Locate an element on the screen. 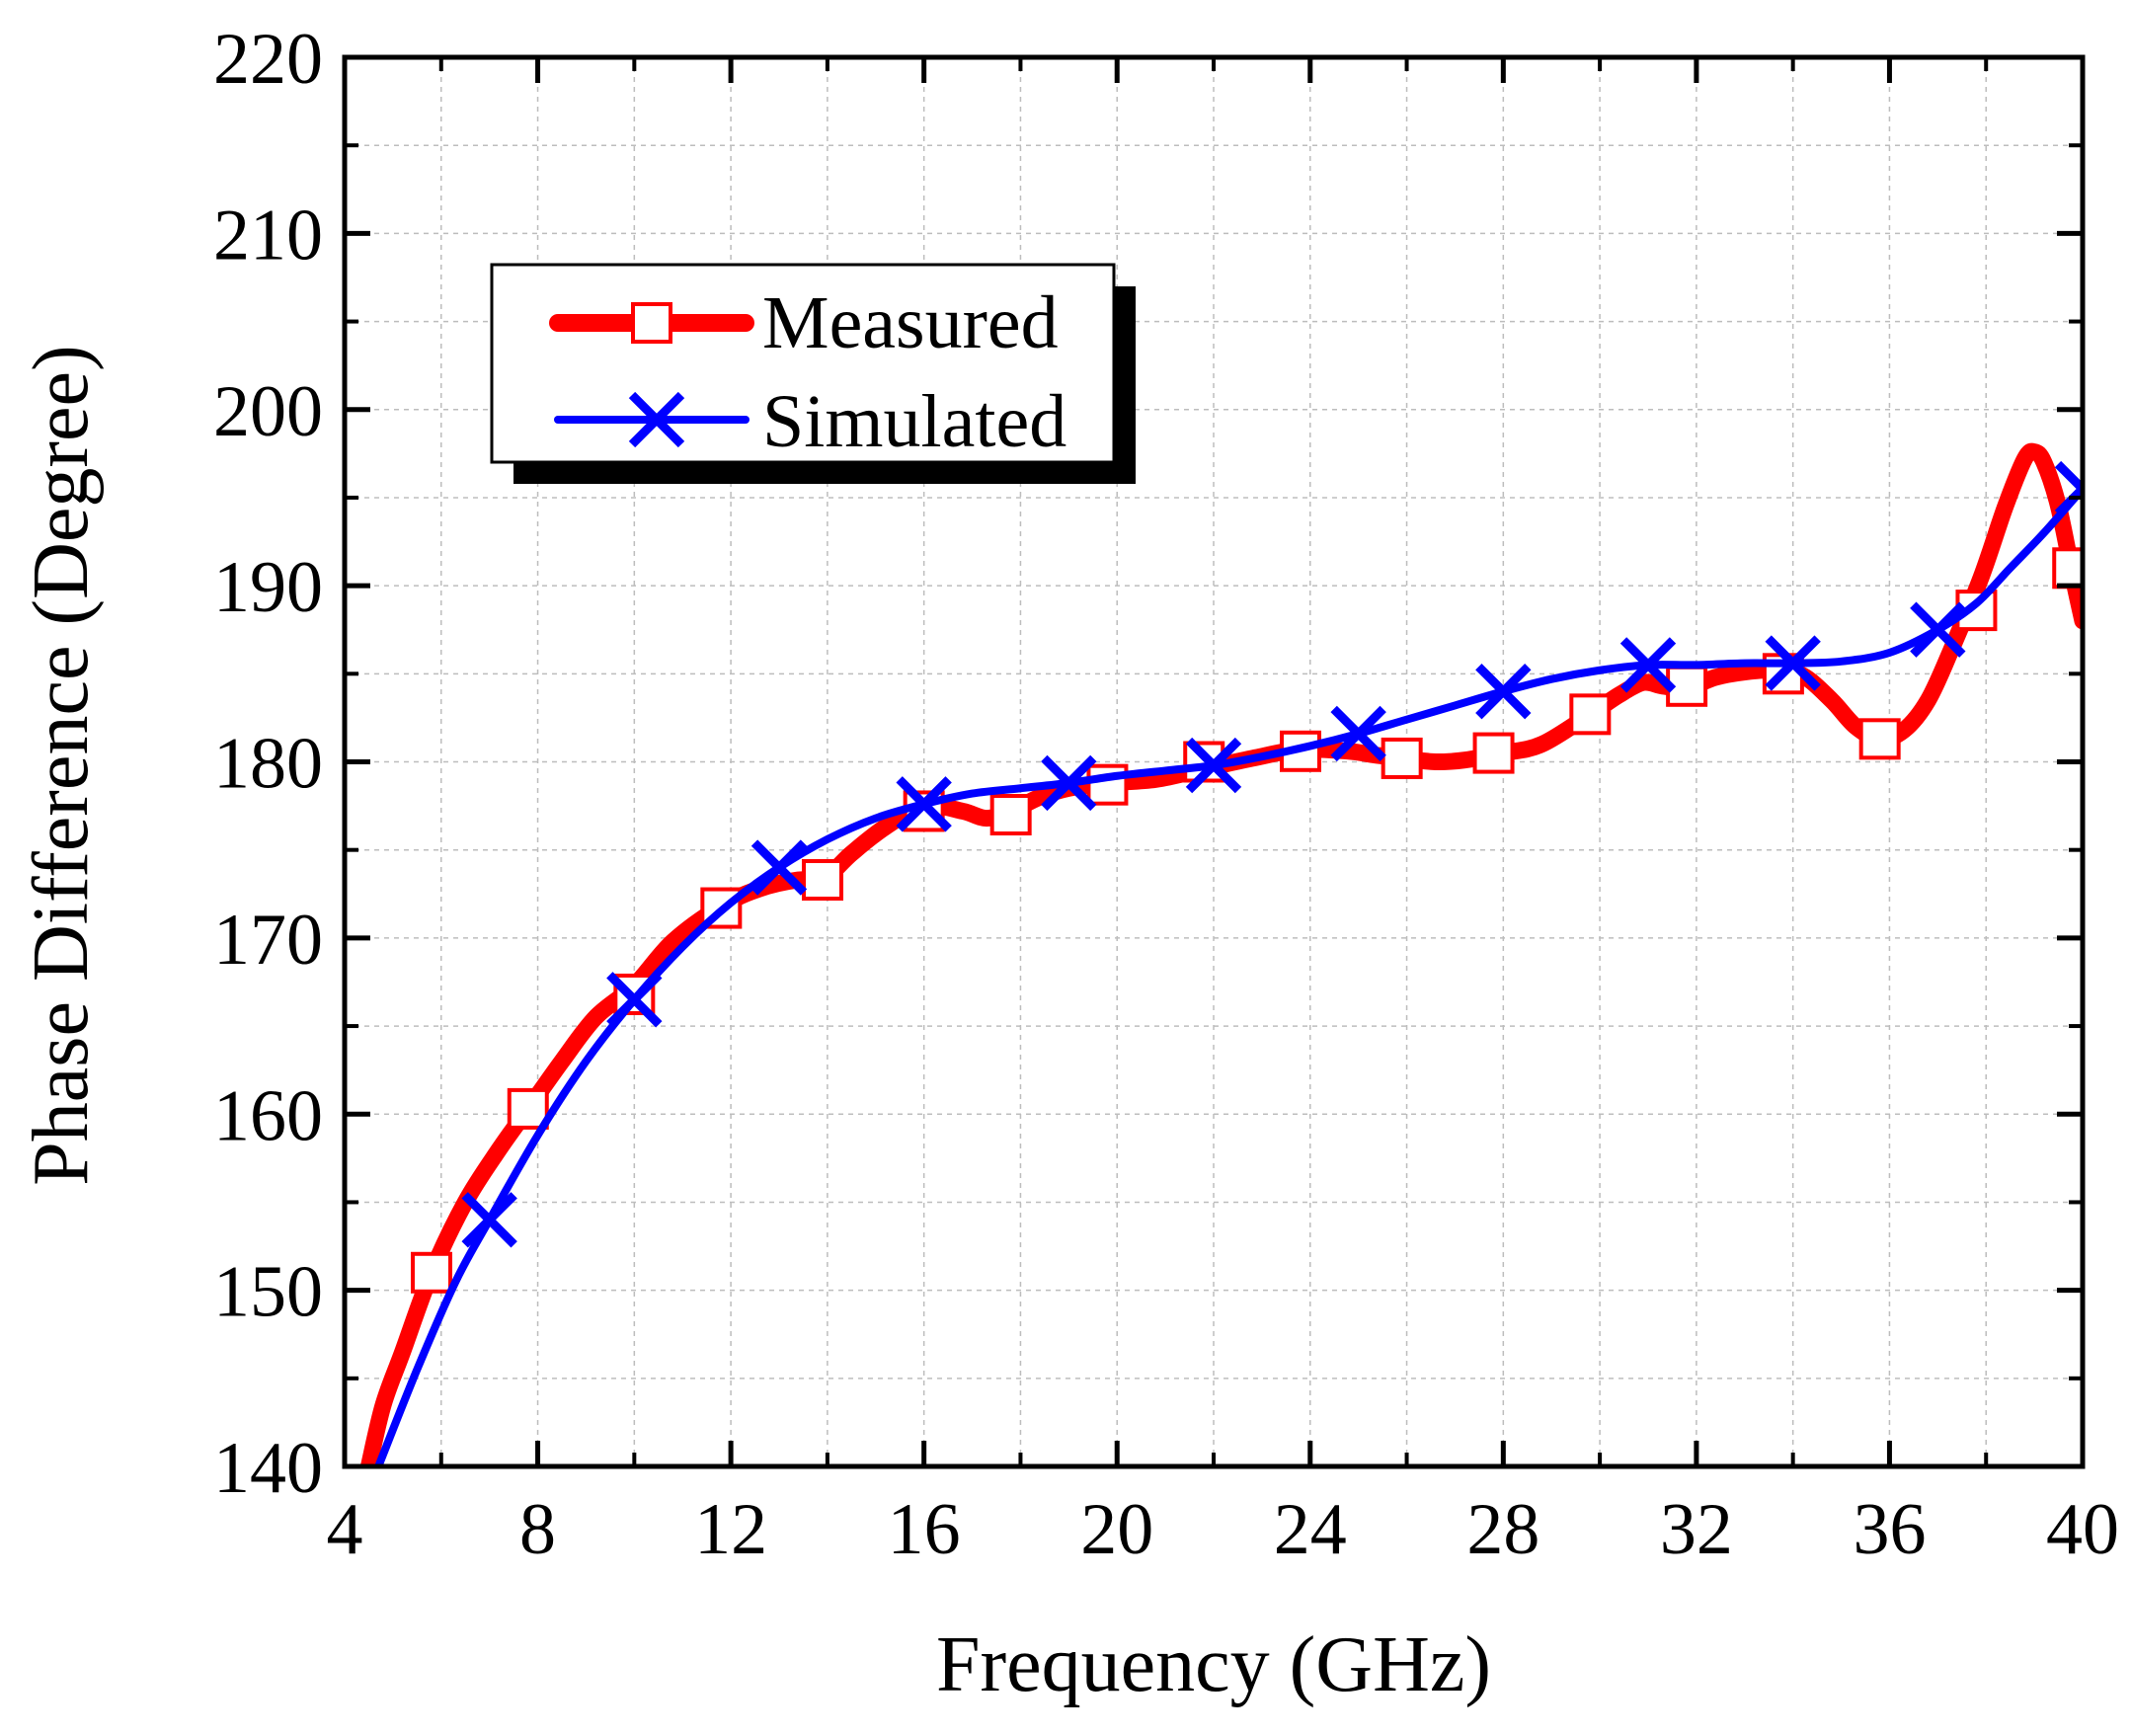 This screenshot has width=2131, height=1736. y-axis-title: Phase Difference (Degree) is located at coordinates (62, 765).